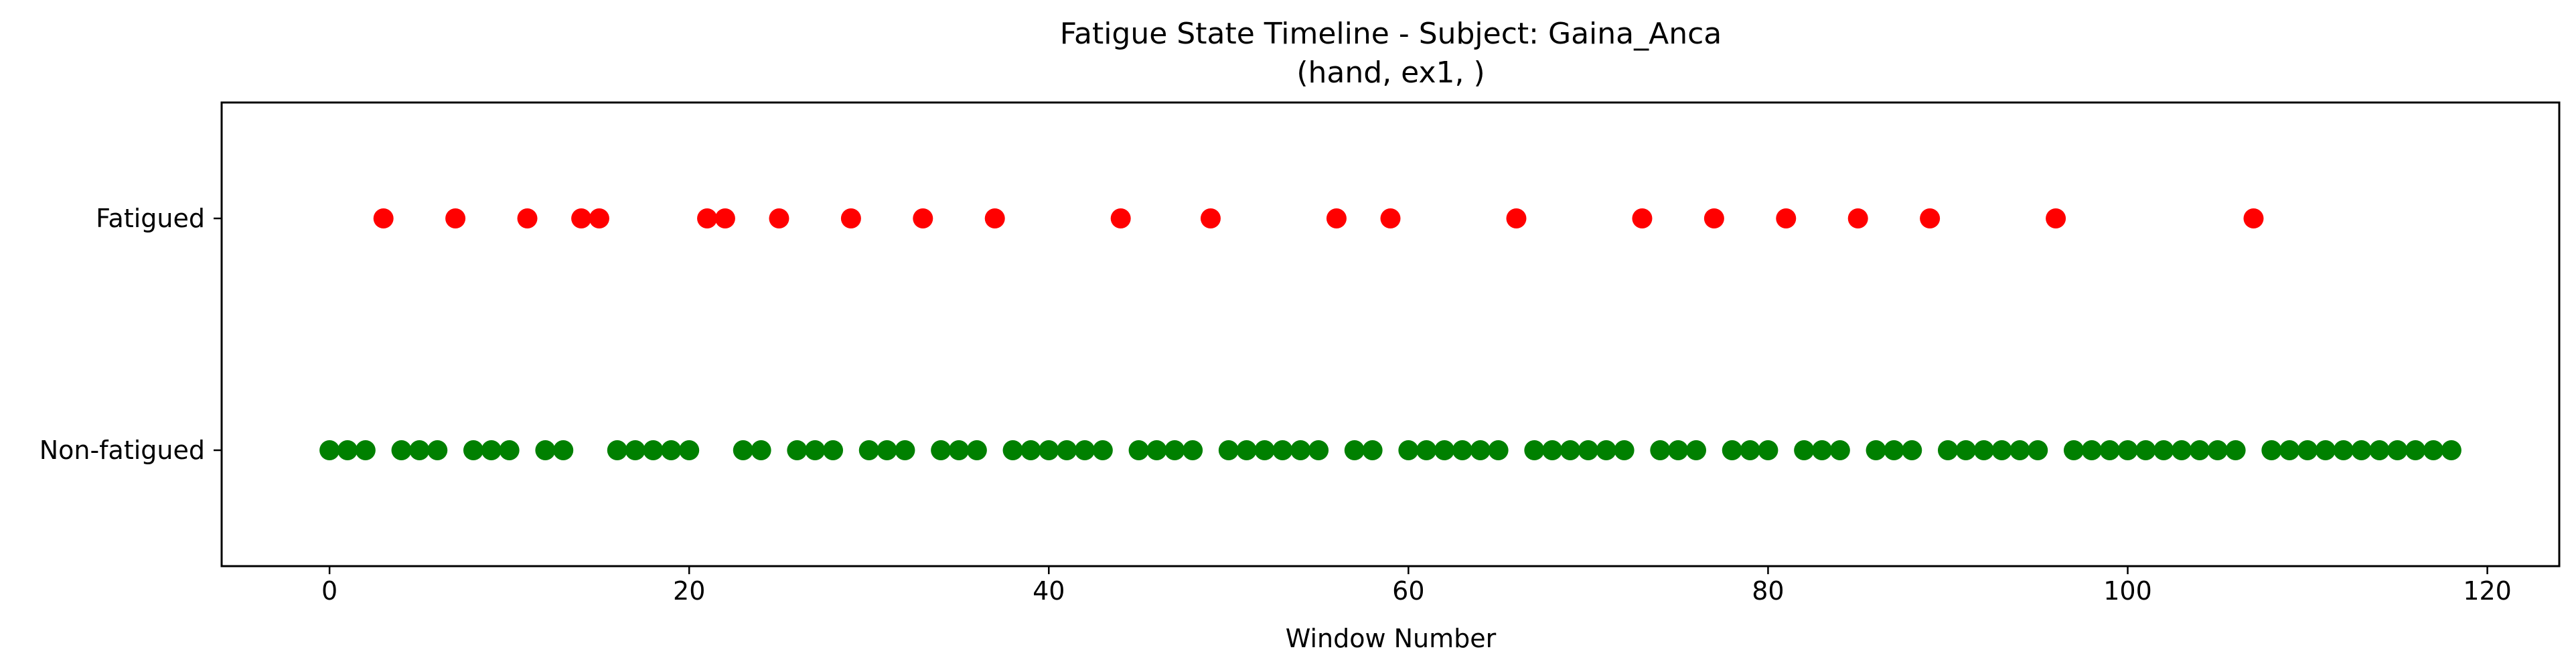 The width and height of the screenshot is (2576, 672). I want to click on y-tick-label-non-fatigued: Non-fatigued, so click(123, 450).